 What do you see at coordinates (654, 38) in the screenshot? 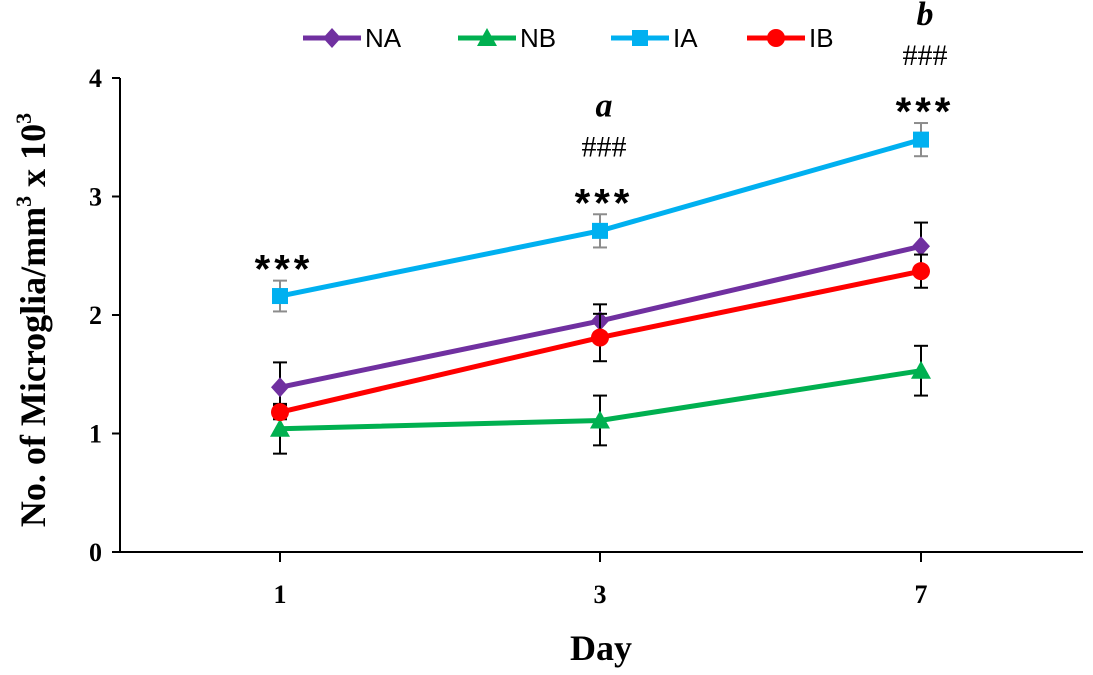
I see `legend-item-ia: IA` at bounding box center [654, 38].